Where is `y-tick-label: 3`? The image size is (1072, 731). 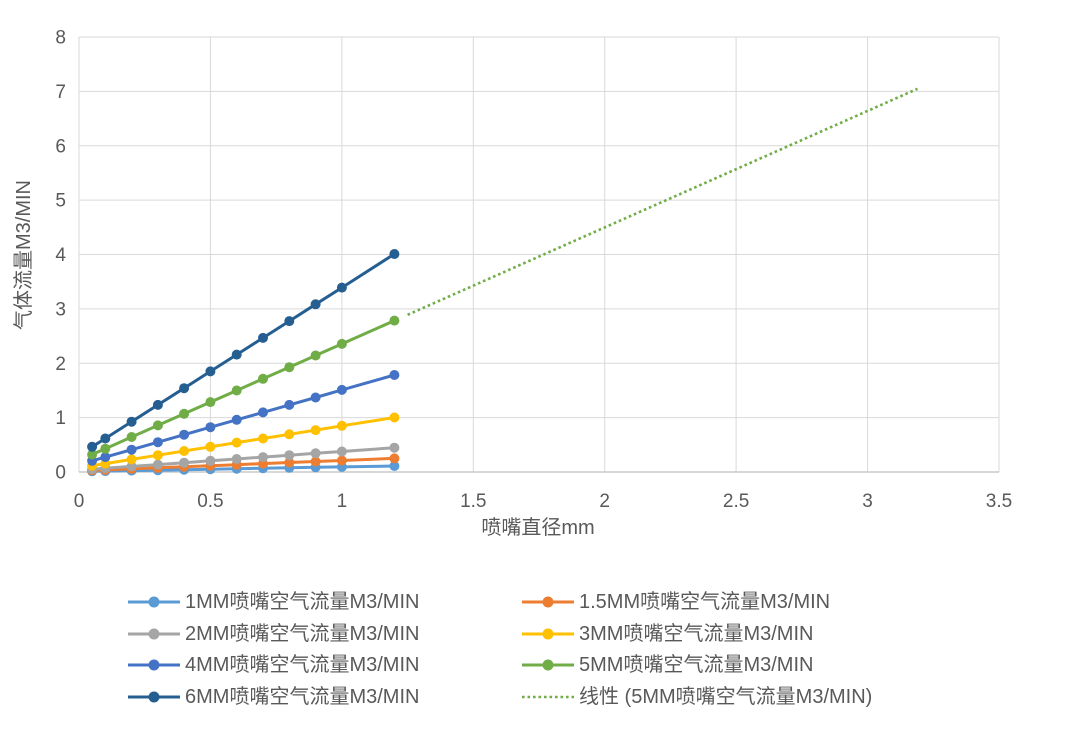
y-tick-label: 3 is located at coordinates (60, 309).